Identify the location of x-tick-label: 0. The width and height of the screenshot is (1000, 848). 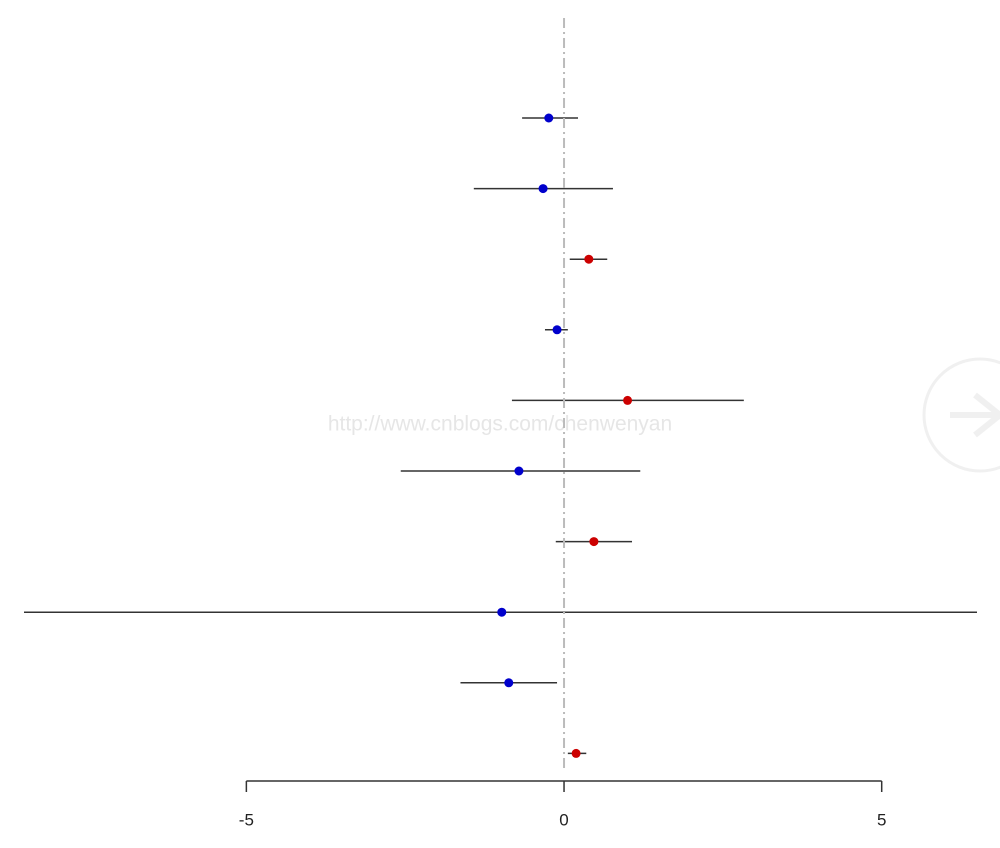
(563, 819).